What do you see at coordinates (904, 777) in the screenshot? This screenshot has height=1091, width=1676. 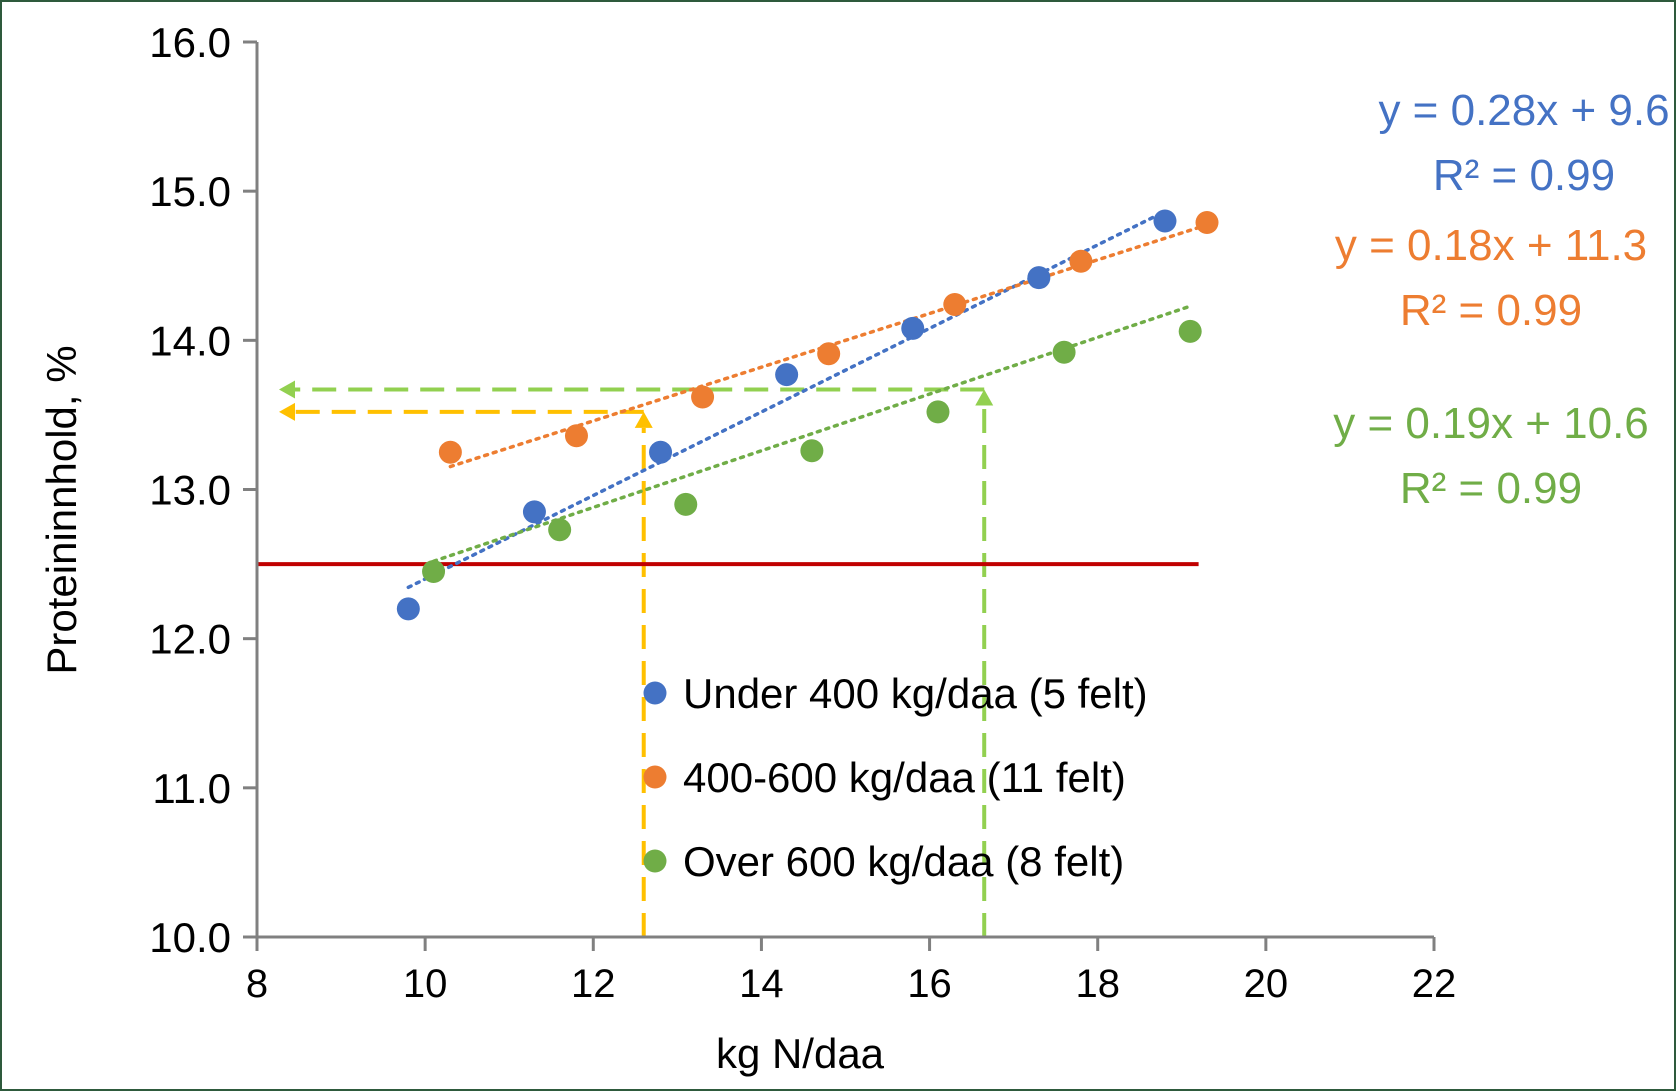 I see `legend-label-2: 400-600 kg/daa (11 felt)` at bounding box center [904, 777].